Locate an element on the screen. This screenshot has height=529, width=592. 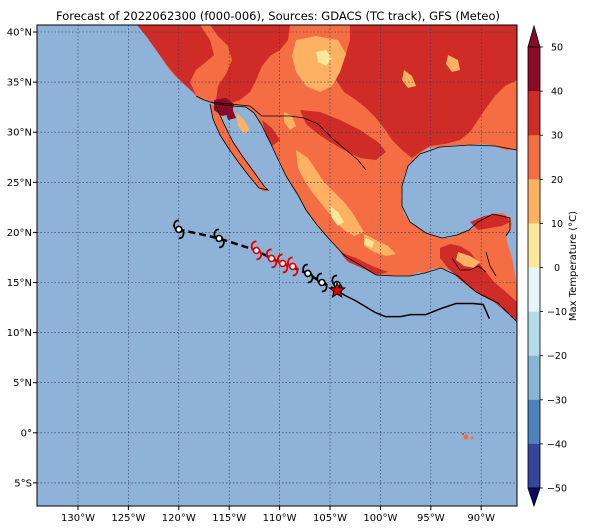
current-position-star is located at coordinates (337, 290).